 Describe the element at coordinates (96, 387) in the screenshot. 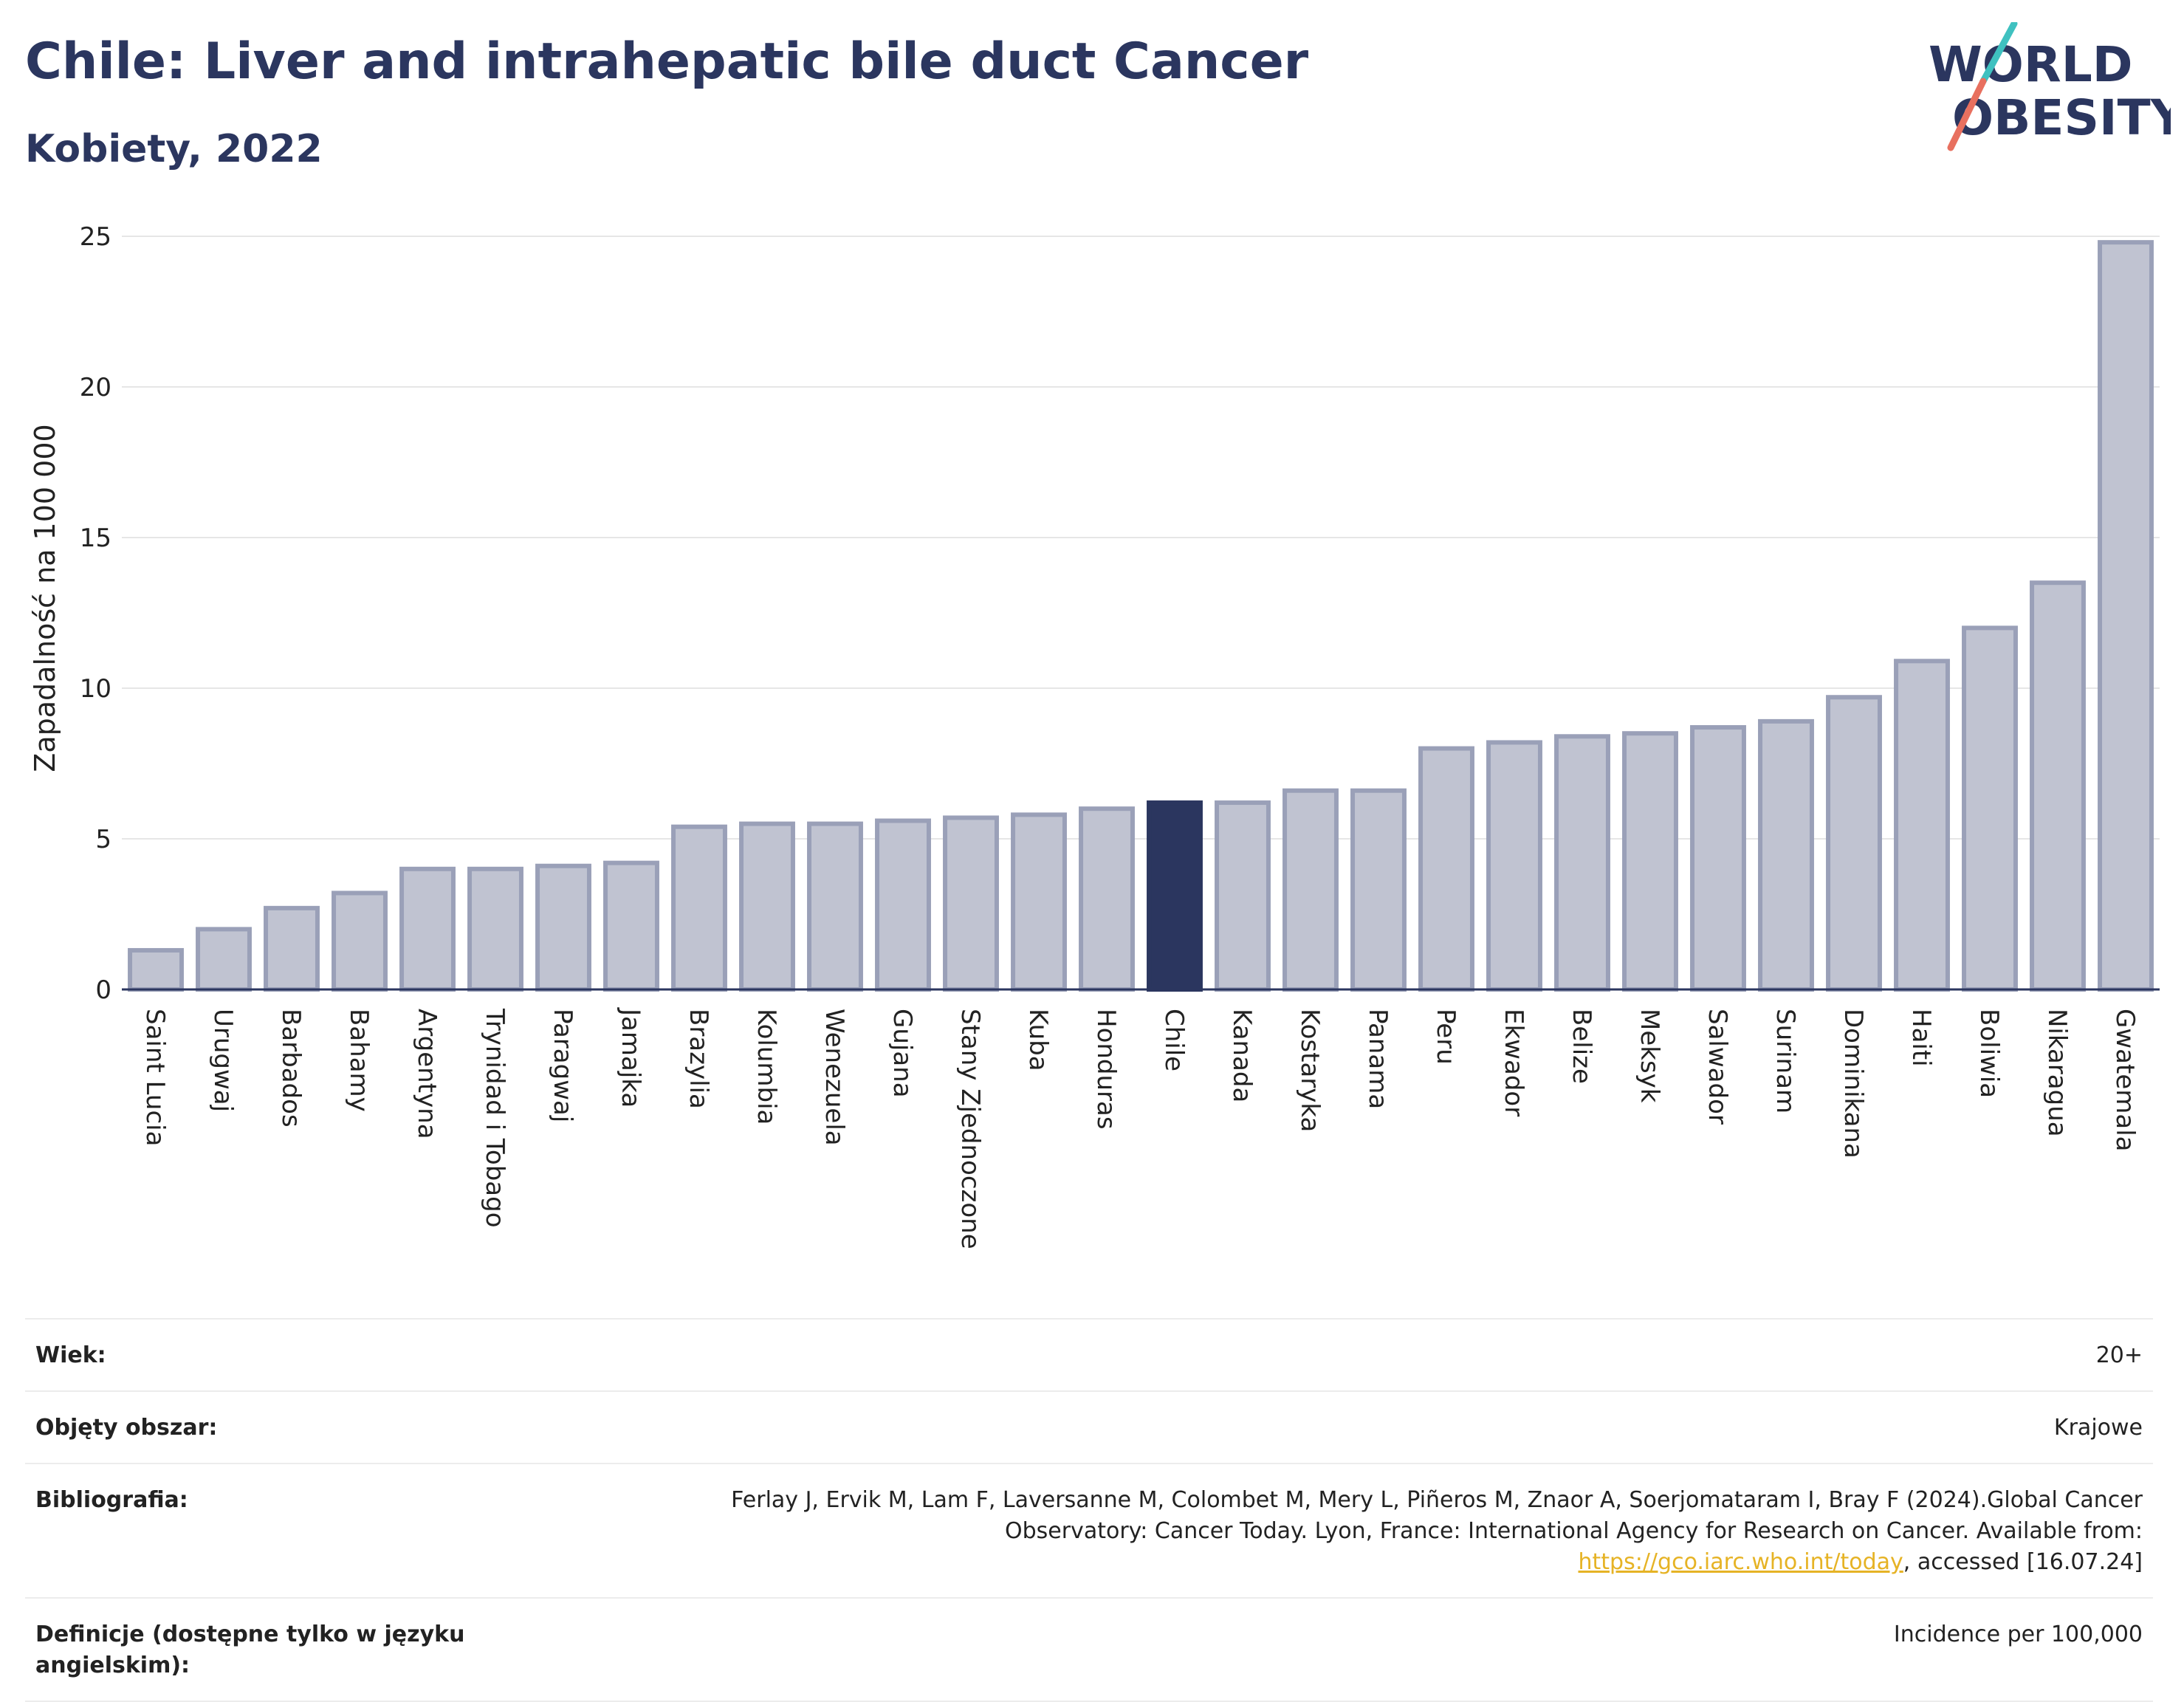

I see `y-tick-label: 20` at that location.